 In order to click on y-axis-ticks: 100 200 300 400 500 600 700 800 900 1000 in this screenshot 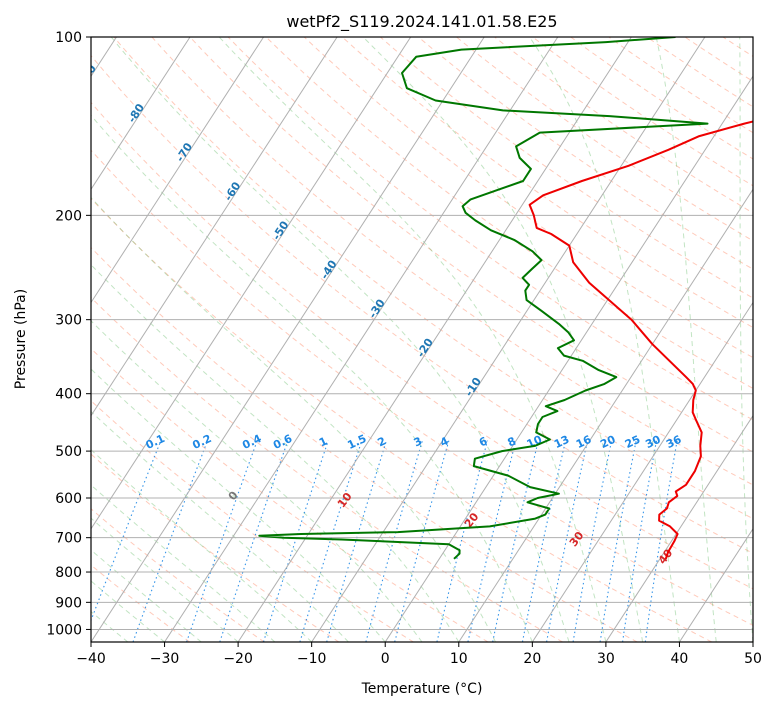, I will do `click(68, 334)`.